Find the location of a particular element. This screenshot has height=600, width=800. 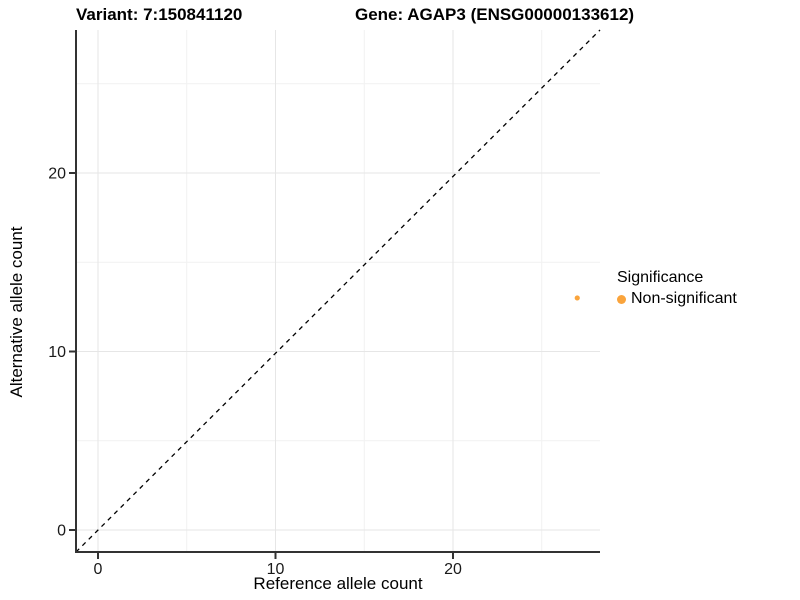

legend-item: Non-significant is located at coordinates (677, 299).